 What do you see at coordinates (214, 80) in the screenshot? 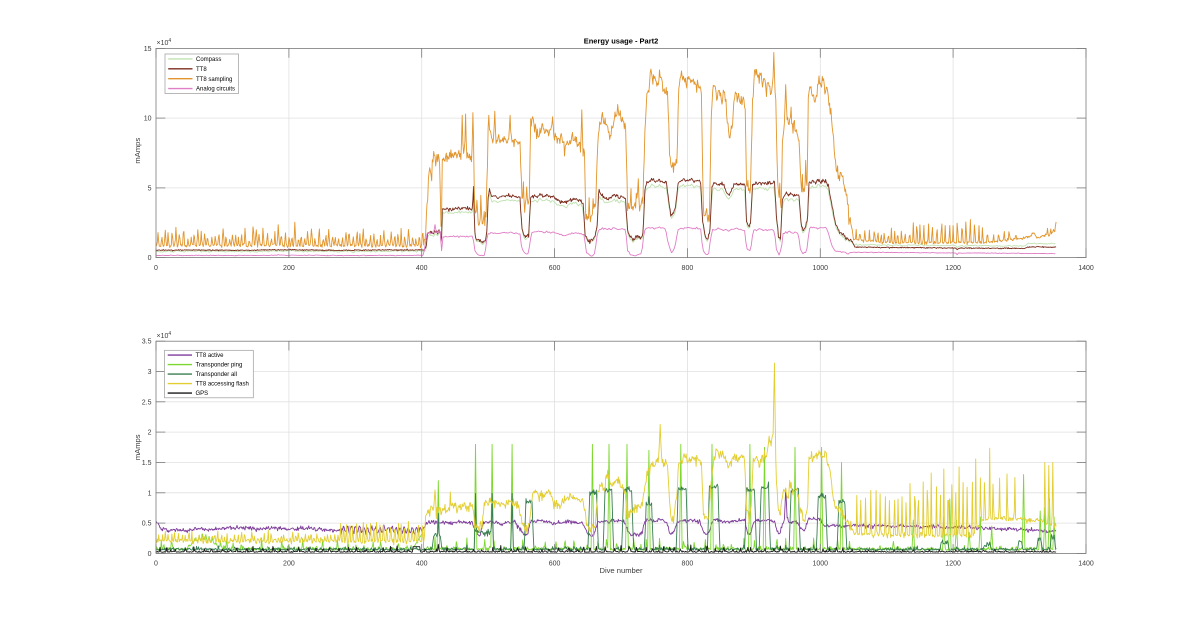
I see `svg-text: TT8 sampling` at bounding box center [214, 80].